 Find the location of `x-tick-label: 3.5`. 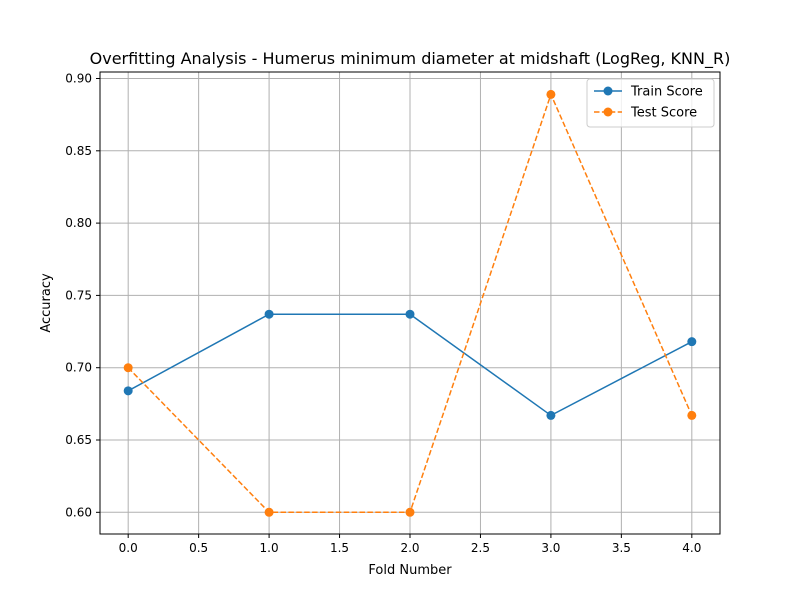

x-tick-label: 3.5 is located at coordinates (621, 548).